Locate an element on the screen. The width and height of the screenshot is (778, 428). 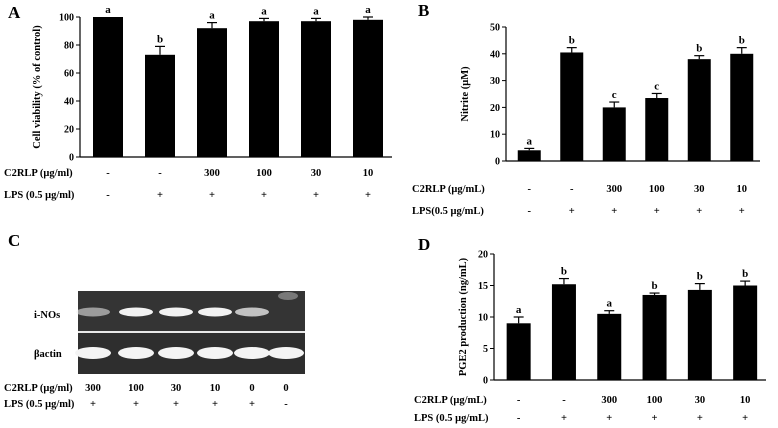
gel-condition-value: 100 is located at coordinates (136, 388).